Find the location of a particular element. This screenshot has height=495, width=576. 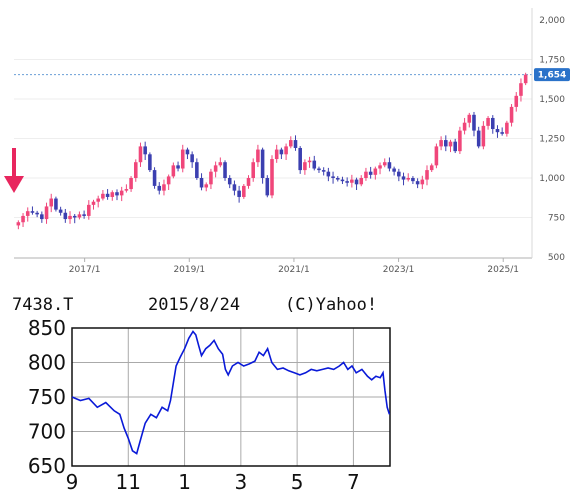

y-tick-label: 800 is located at coordinates (47, 363).